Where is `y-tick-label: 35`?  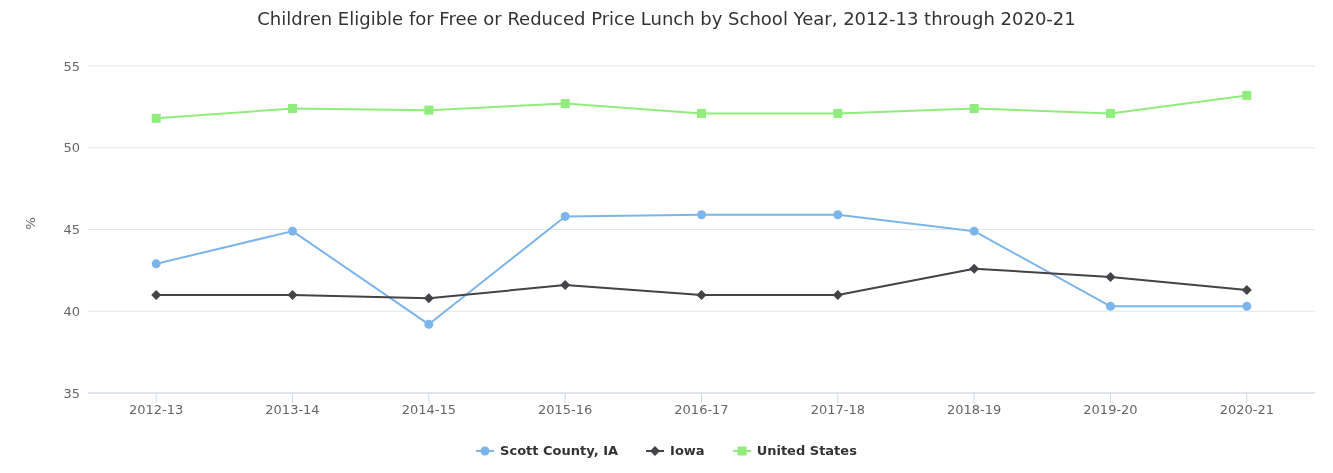 y-tick-label: 35 is located at coordinates (71, 393).